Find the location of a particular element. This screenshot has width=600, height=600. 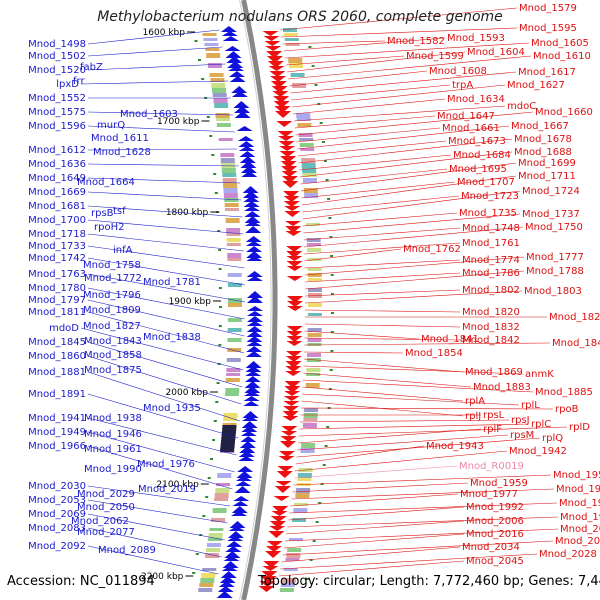

right-gene-label: Mnod_1647 is located at coordinates (466, 116).